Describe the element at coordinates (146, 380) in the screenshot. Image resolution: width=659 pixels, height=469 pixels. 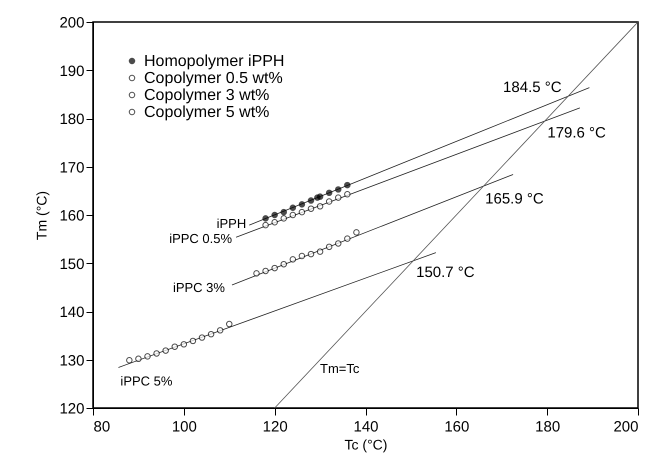
I see `annotation: iPPC 5%` at that location.